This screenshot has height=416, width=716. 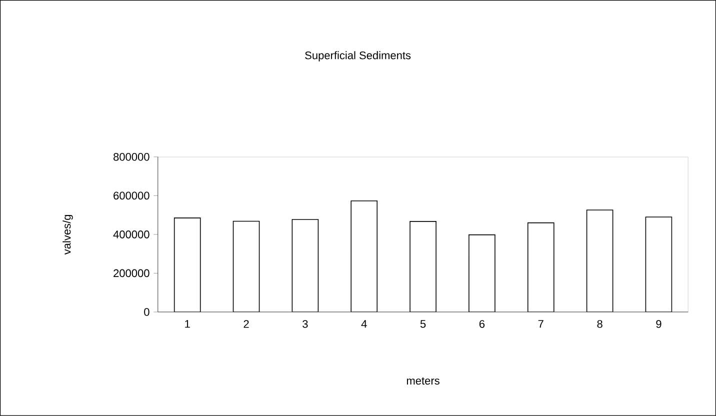 What do you see at coordinates (305, 324) in the screenshot?
I see `x-tick-label: 3` at bounding box center [305, 324].